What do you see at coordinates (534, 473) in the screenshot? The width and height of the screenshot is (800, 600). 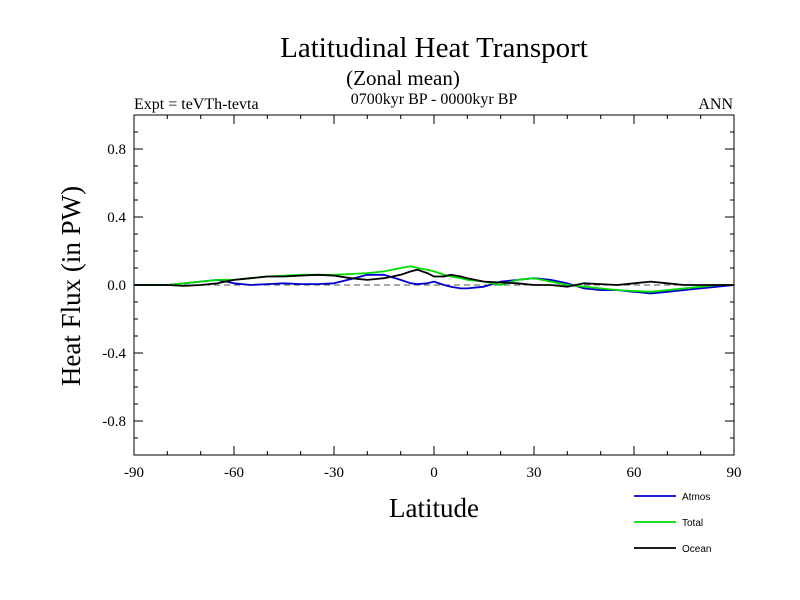 I see `x-tick-label: 30` at bounding box center [534, 473].